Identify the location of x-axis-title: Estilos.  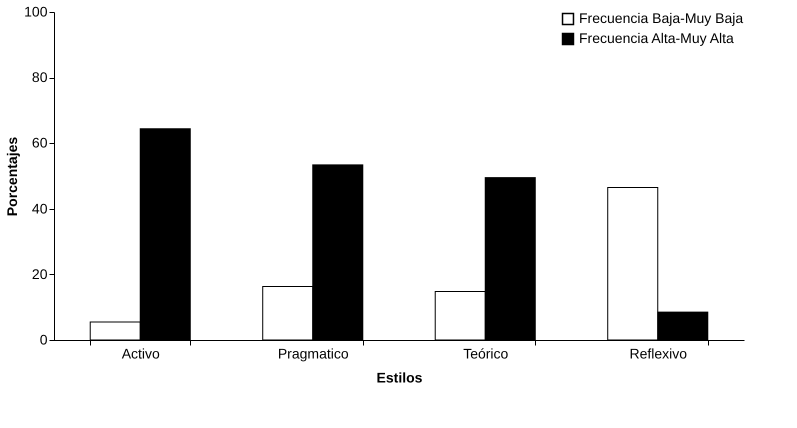
(399, 378).